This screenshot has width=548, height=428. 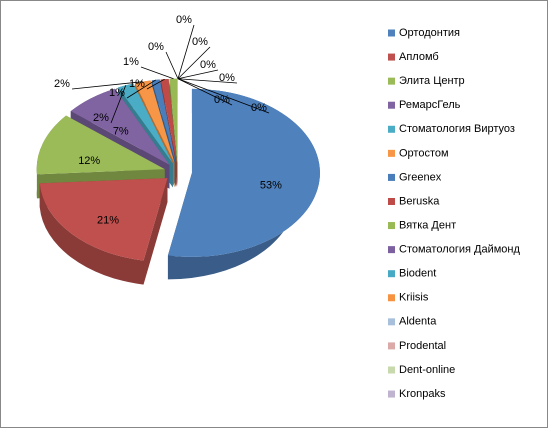 I want to click on data-label: 21%, so click(x=108, y=220).